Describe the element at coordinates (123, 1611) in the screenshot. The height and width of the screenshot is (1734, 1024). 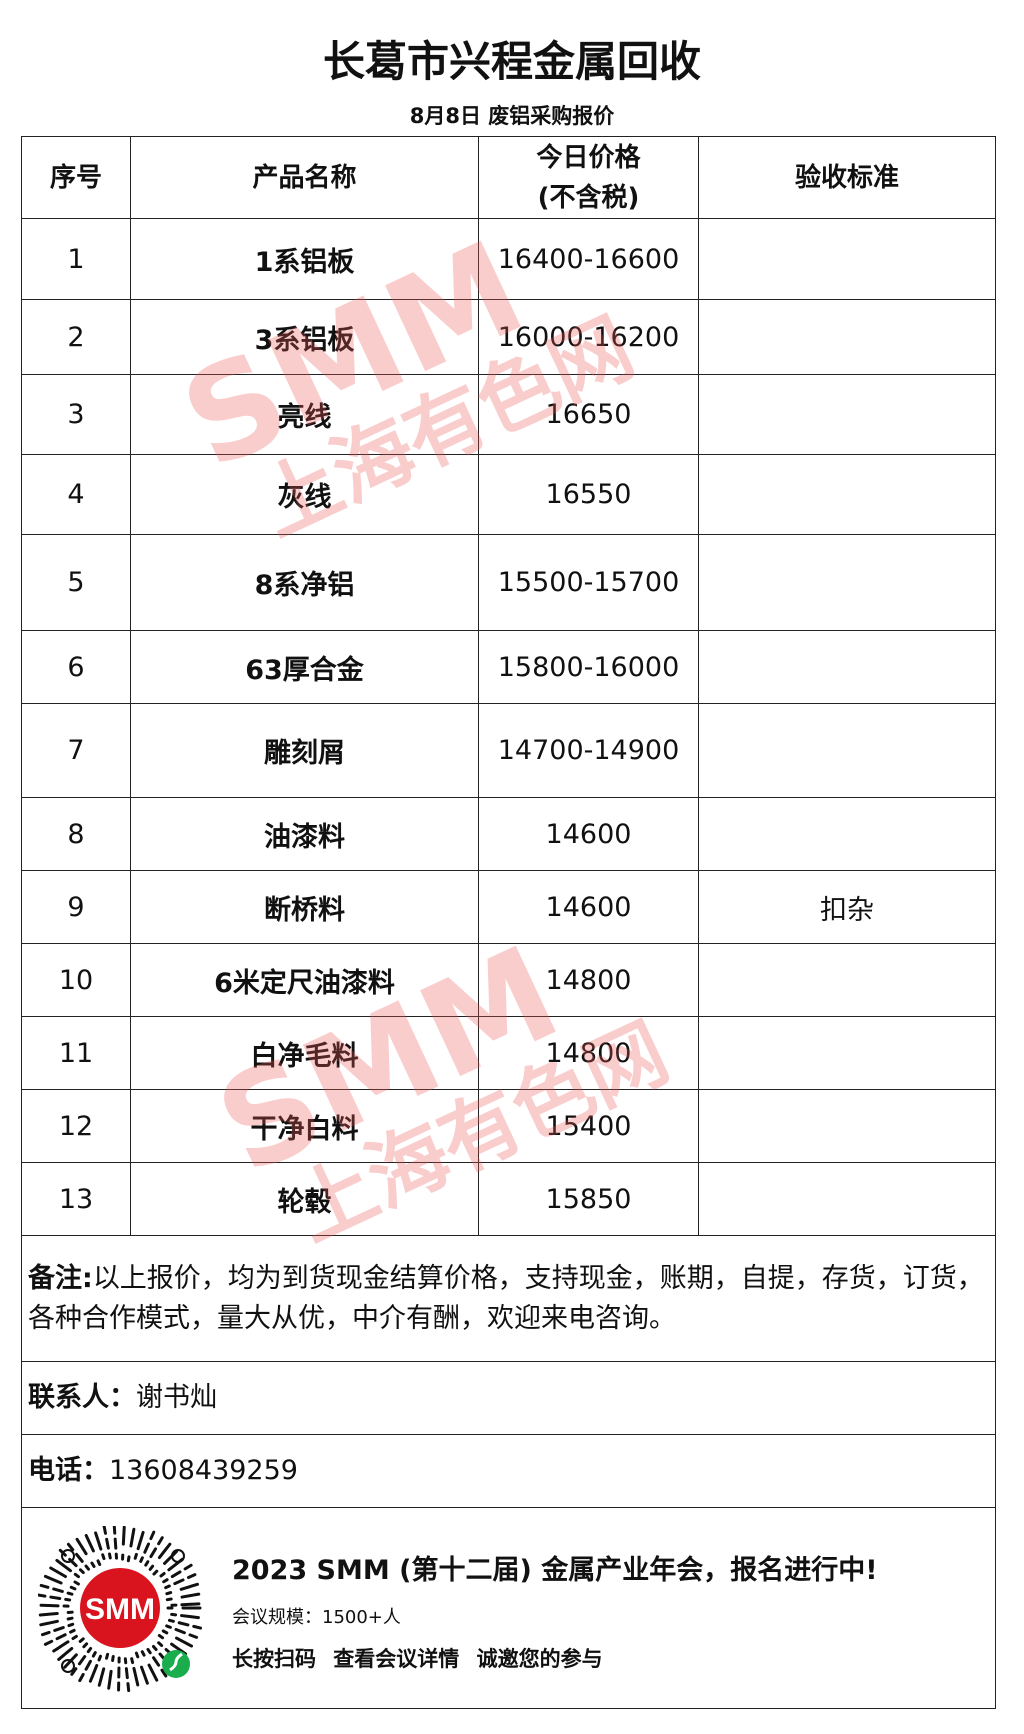
I see `qr-code-icon: SMM` at that location.